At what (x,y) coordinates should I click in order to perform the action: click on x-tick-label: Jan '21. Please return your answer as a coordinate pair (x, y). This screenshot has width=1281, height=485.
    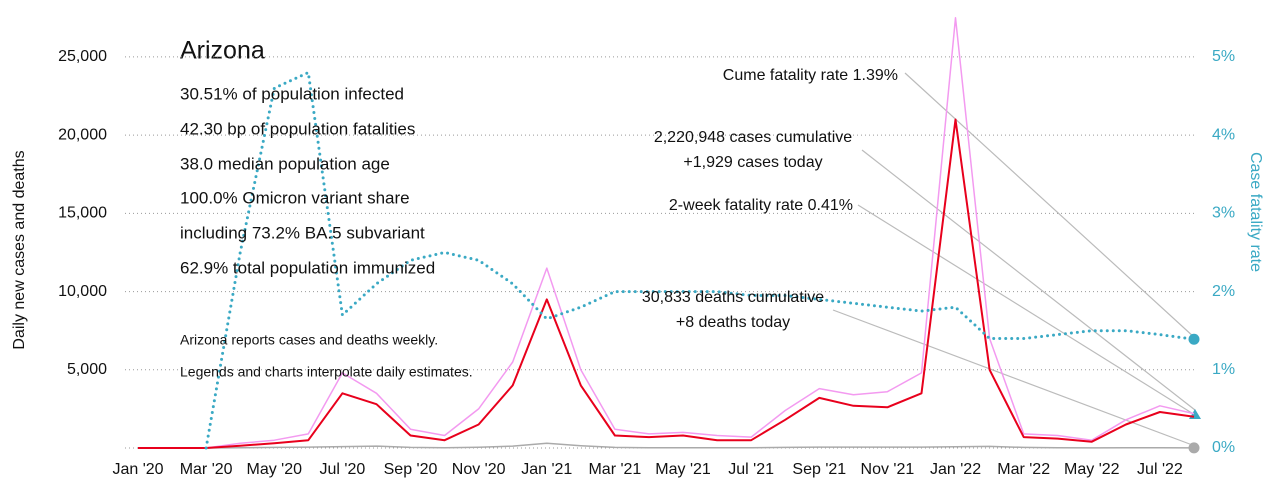
    Looking at the image, I should click on (546, 469).